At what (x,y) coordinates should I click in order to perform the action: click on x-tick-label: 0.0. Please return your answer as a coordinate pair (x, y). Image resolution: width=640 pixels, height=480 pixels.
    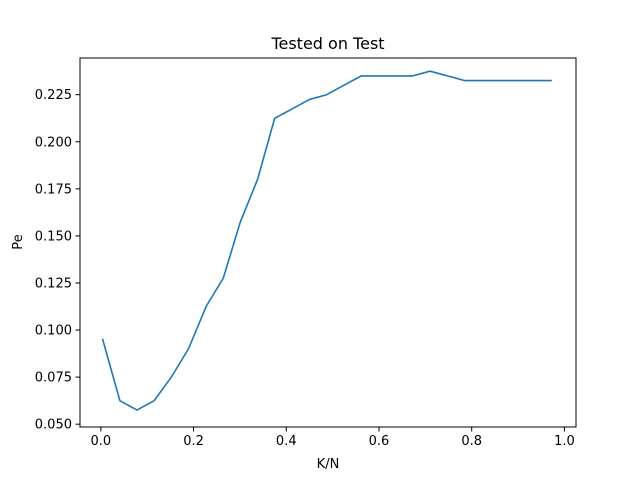
    Looking at the image, I should click on (101, 441).